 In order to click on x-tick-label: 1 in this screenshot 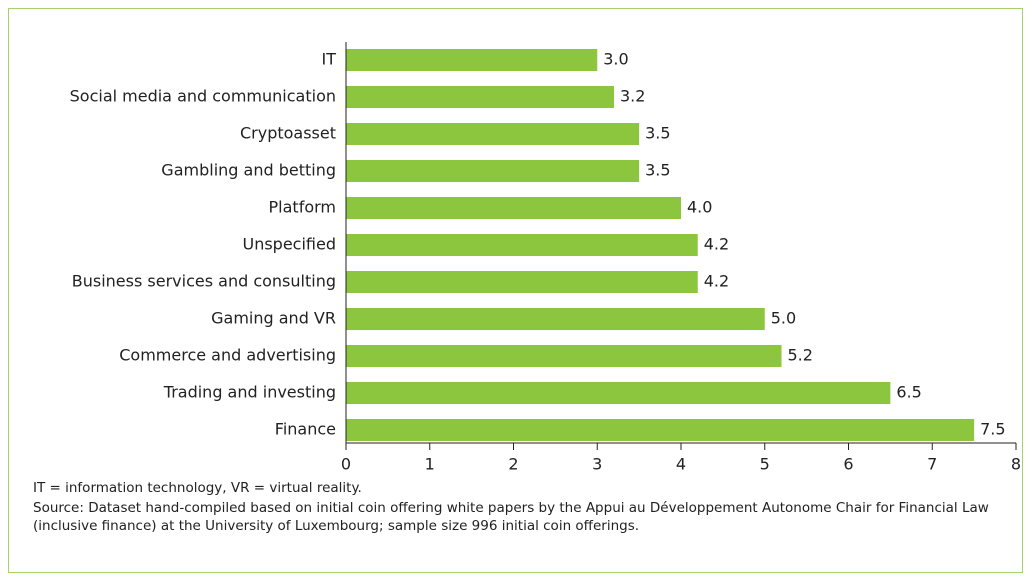, I will do `click(430, 464)`.